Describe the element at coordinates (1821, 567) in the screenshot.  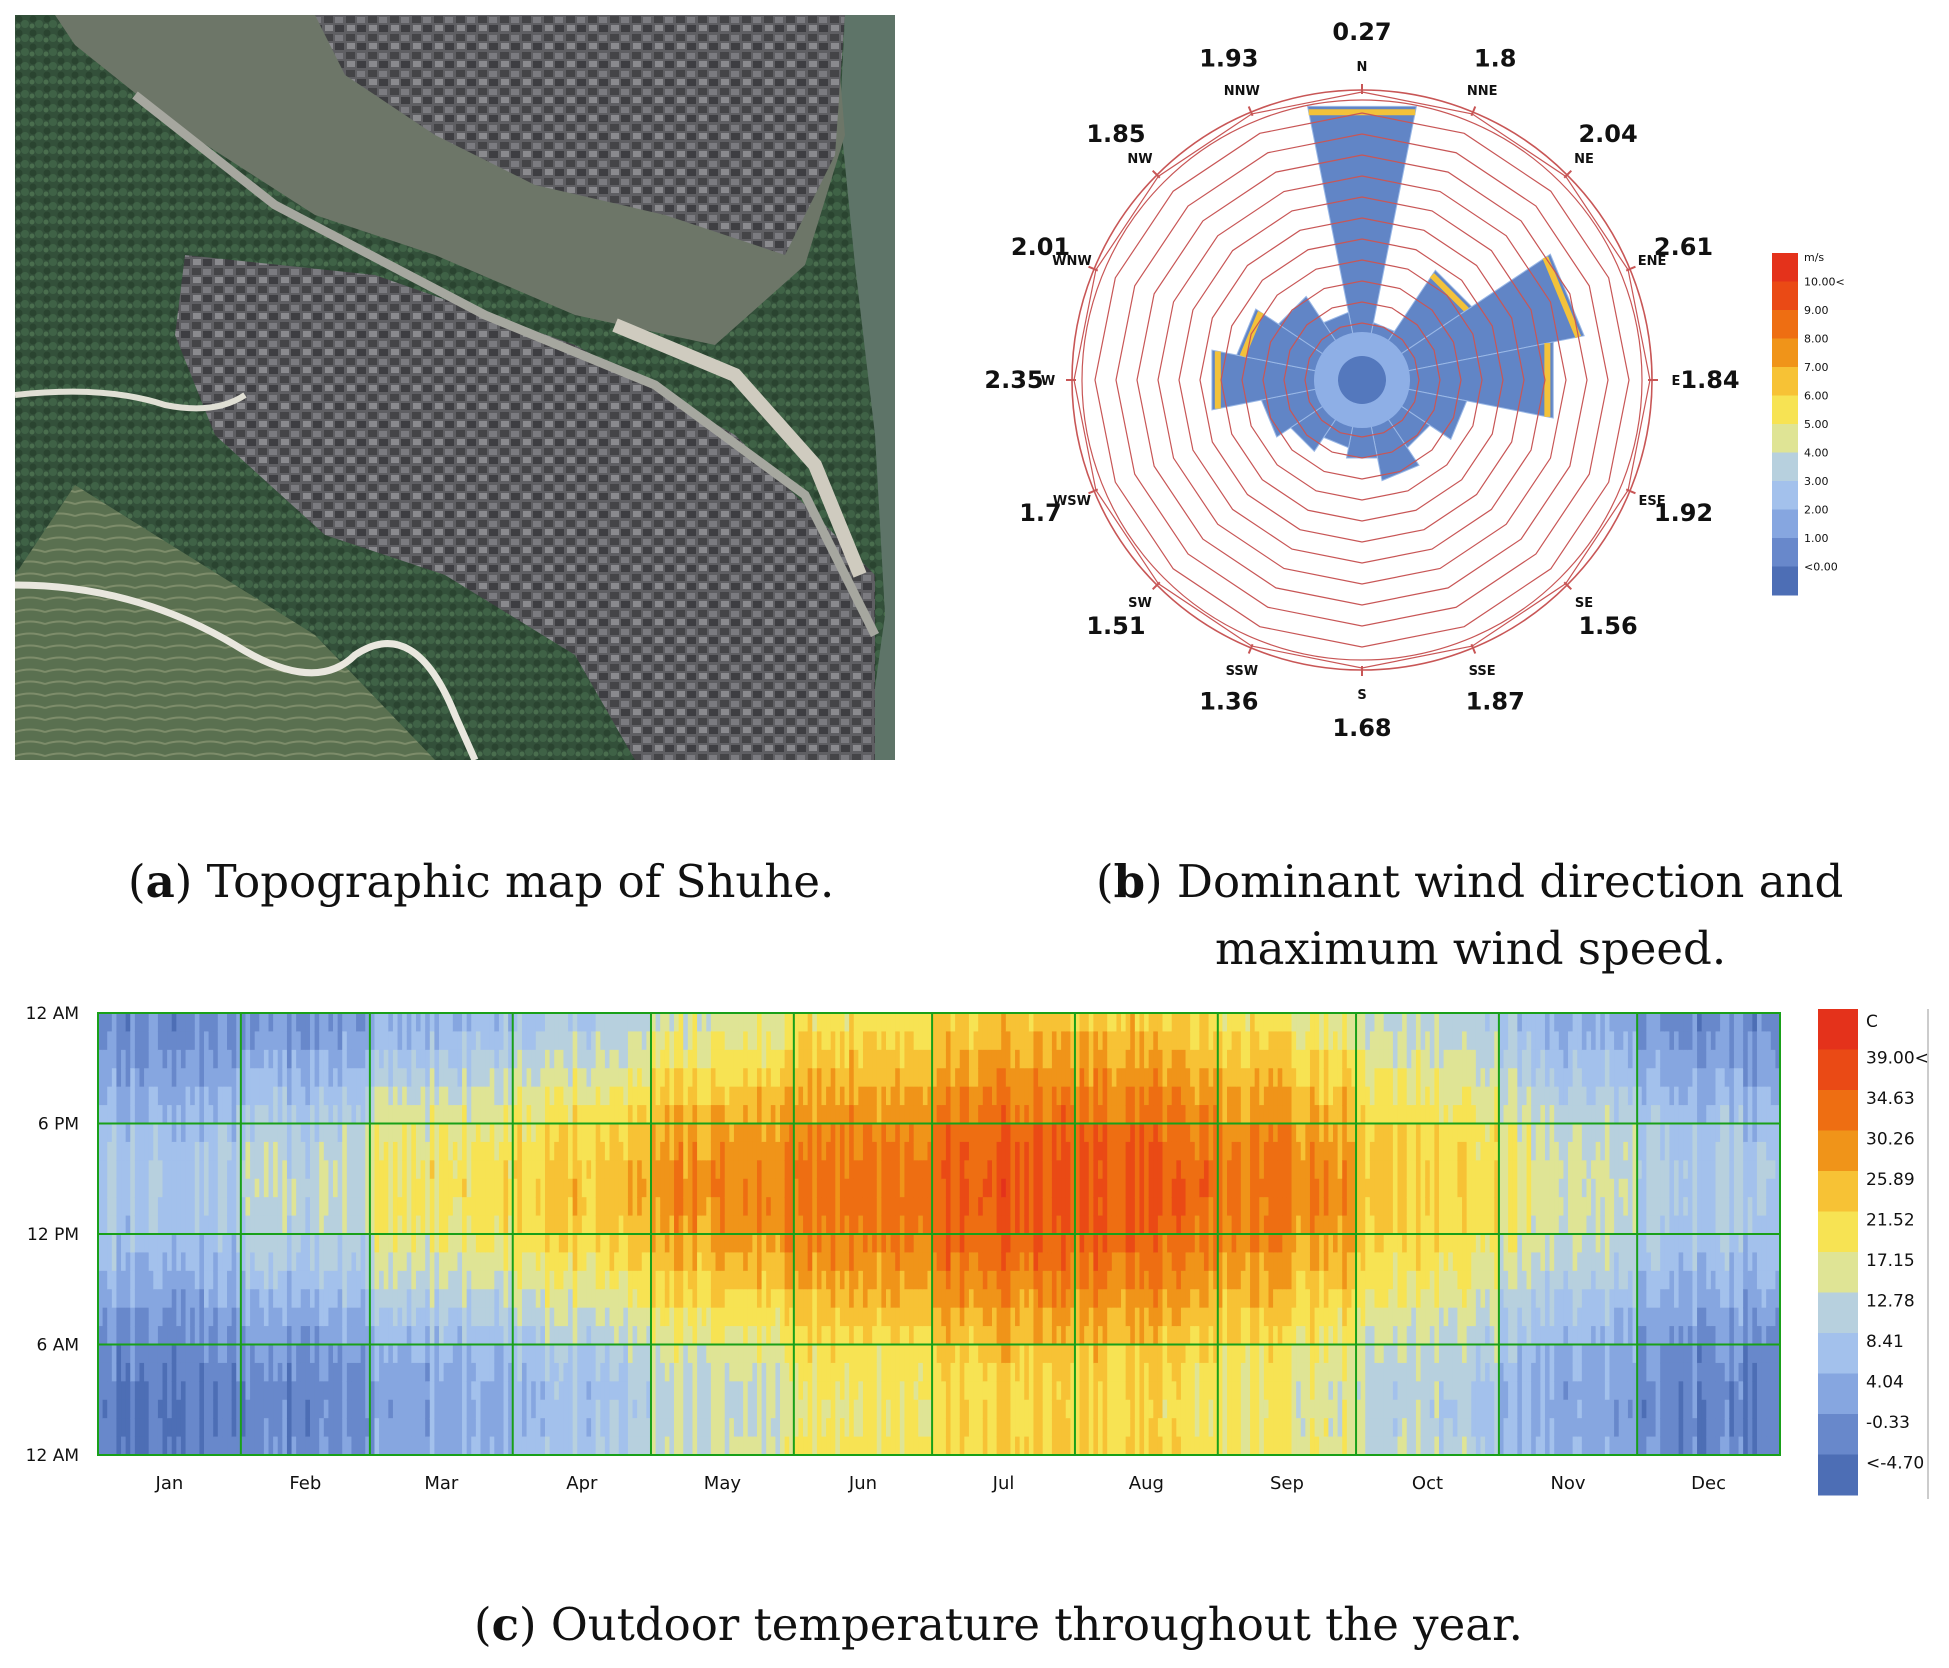
I see `legend-label: <0.00` at that location.